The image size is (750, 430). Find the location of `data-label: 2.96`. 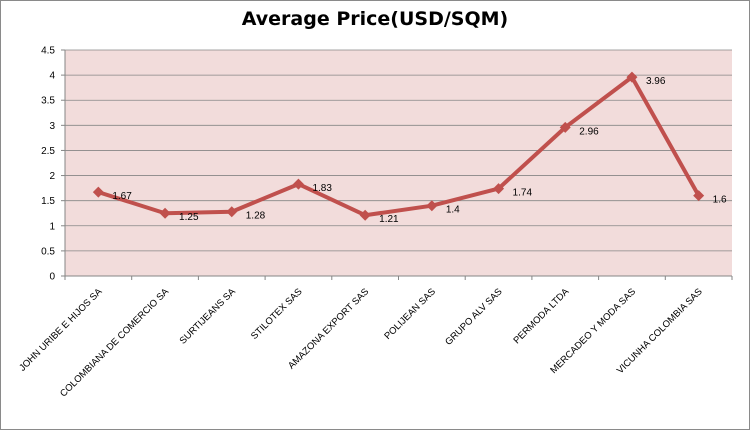

data-label: 2.96 is located at coordinates (589, 131).